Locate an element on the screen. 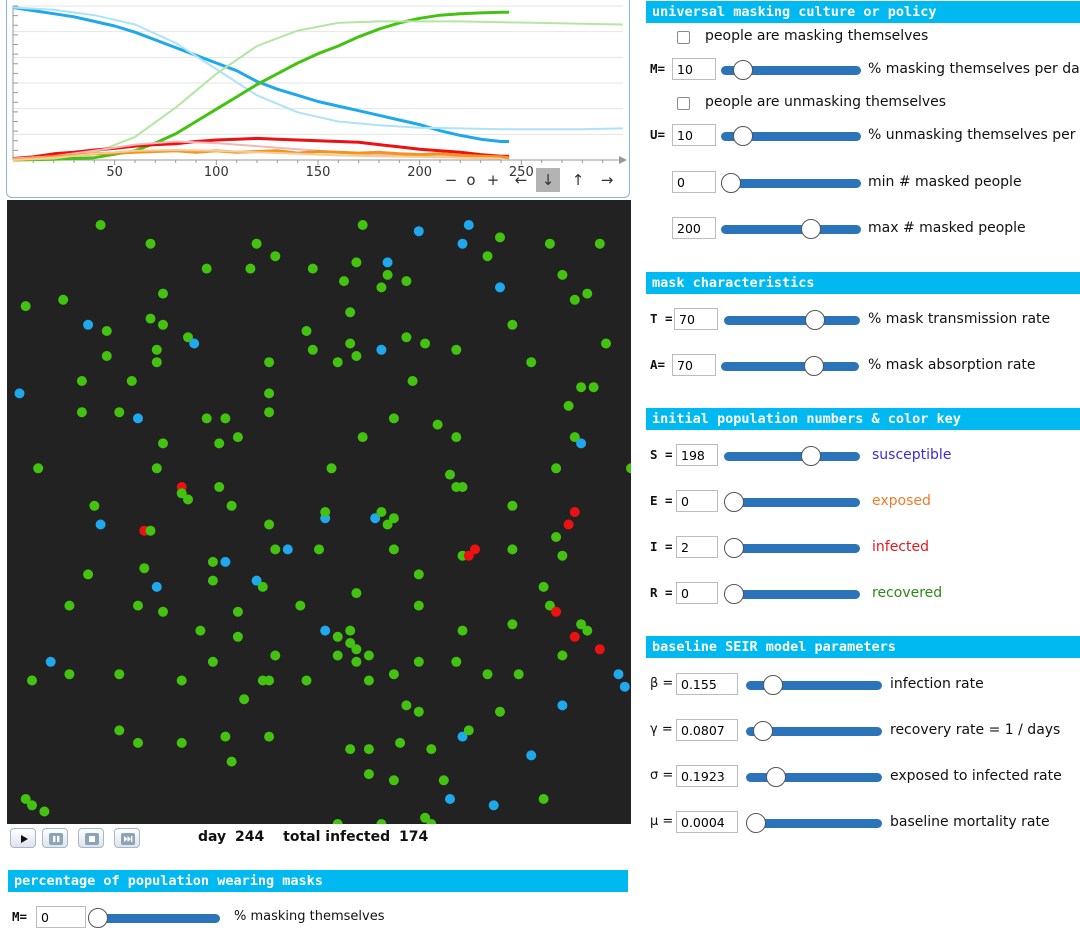 This screenshot has width=1080, height=934. step-button is located at coordinates (127, 838).